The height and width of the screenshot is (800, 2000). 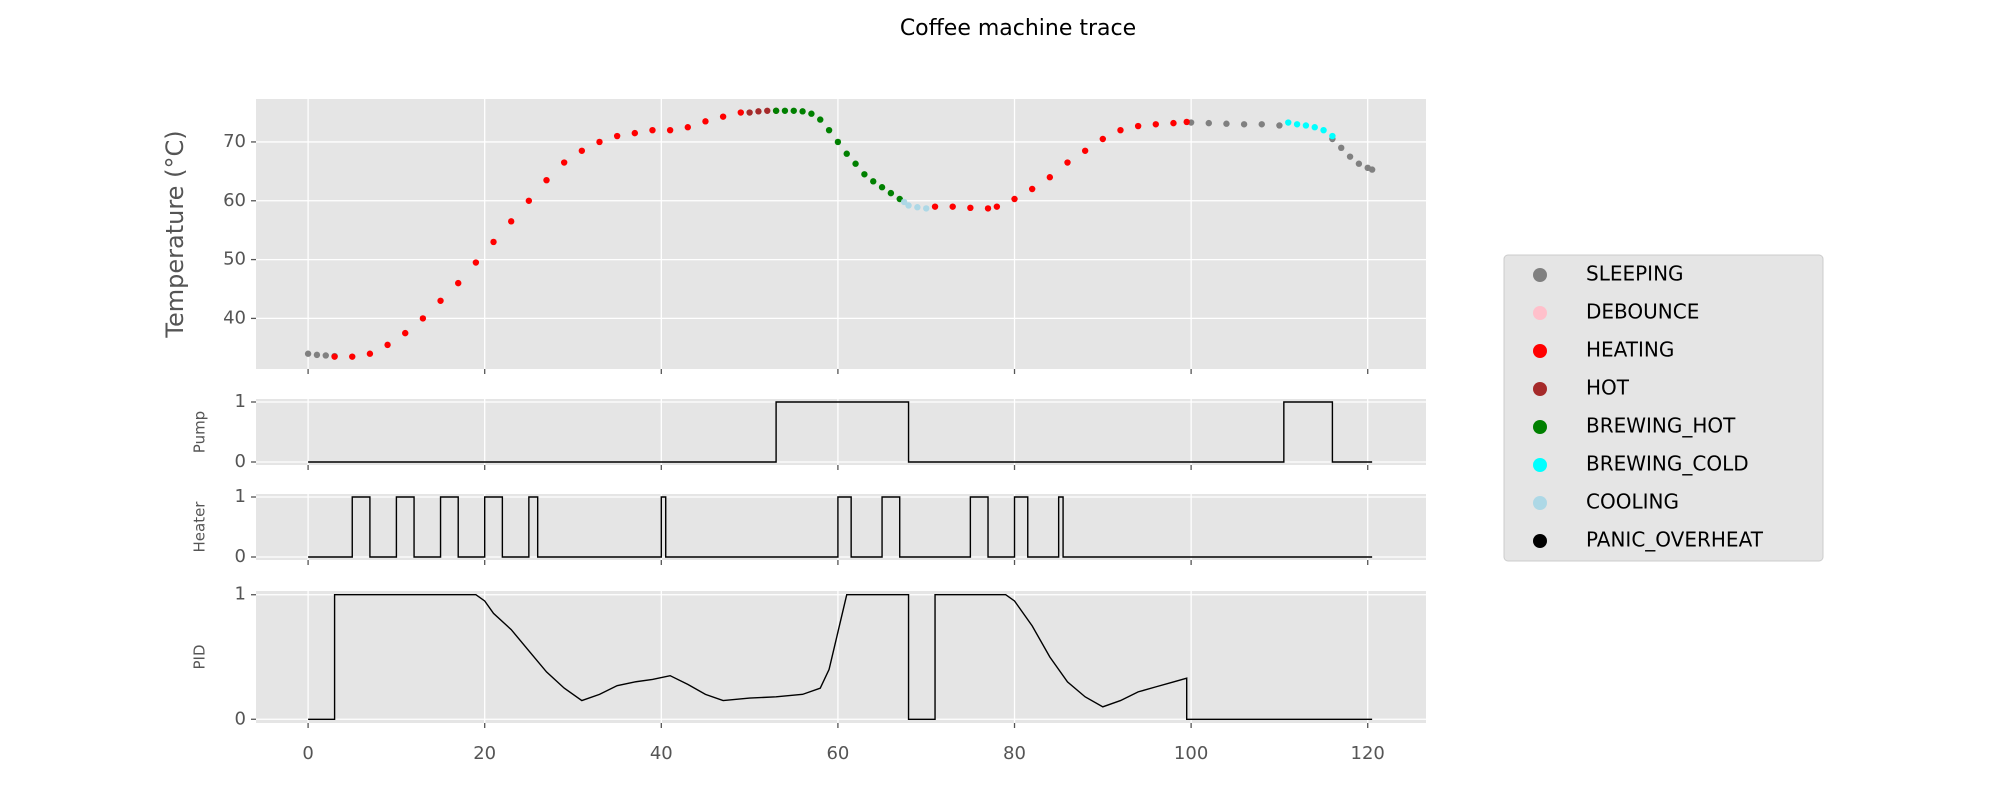 What do you see at coordinates (200, 656) in the screenshot?
I see `y-axis-label: PID` at bounding box center [200, 656].